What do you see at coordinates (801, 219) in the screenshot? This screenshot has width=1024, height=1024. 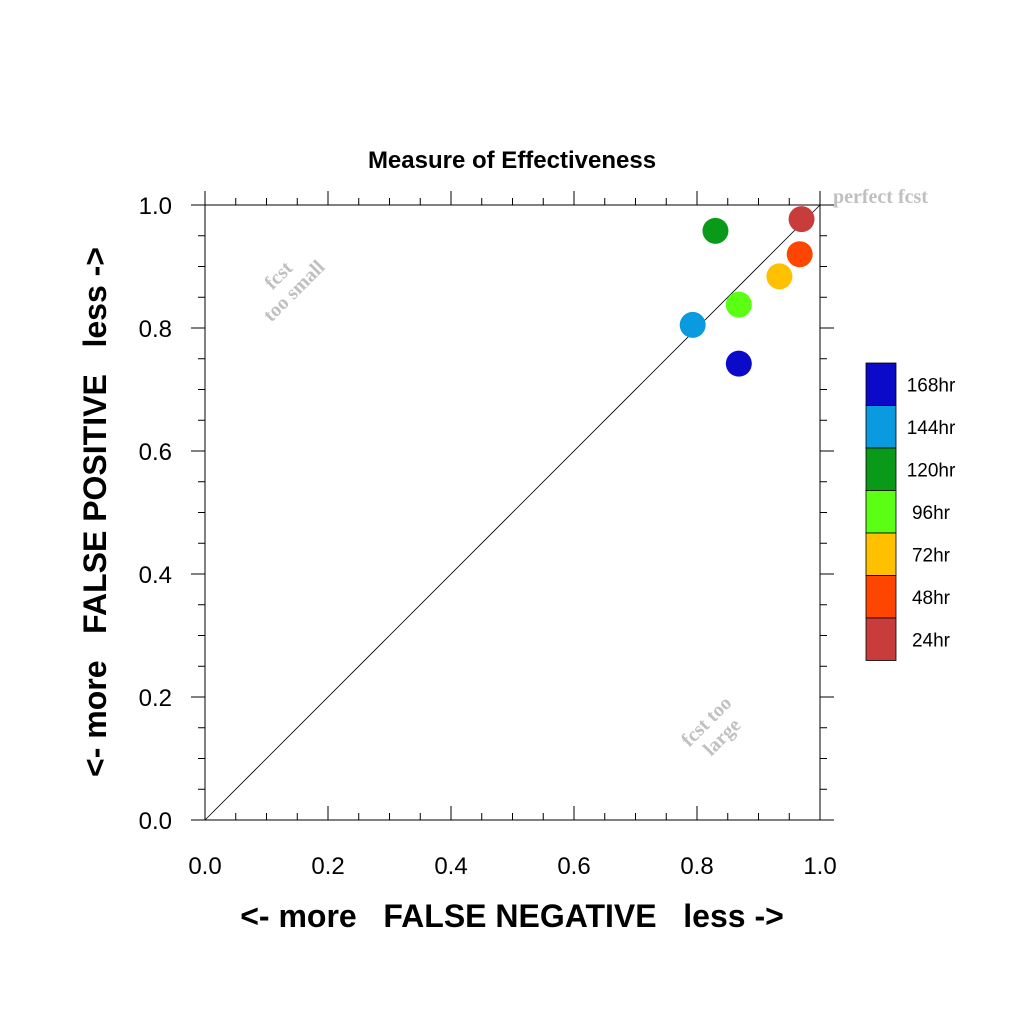 I see `point-24hr` at bounding box center [801, 219].